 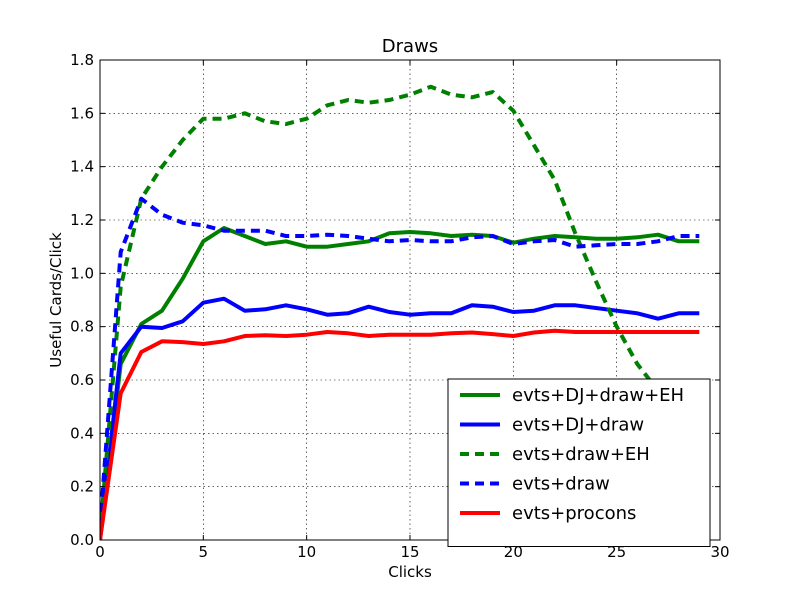 I want to click on y-tick-label: 1.8, so click(x=82, y=60).